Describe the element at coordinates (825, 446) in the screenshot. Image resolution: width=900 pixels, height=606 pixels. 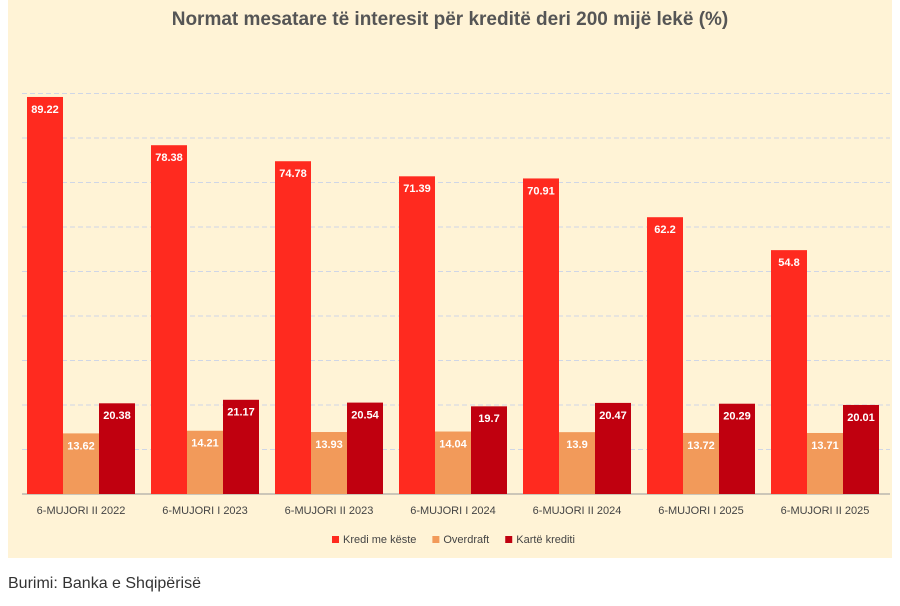
I see `data-label: 13.71` at that location.